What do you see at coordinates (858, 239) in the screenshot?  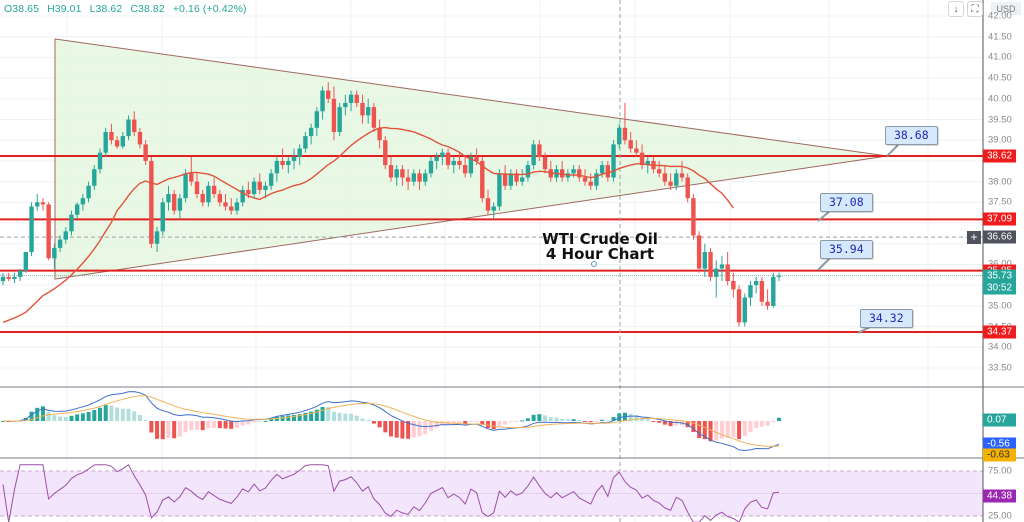 I see `callout-leaders` at bounding box center [858, 239].